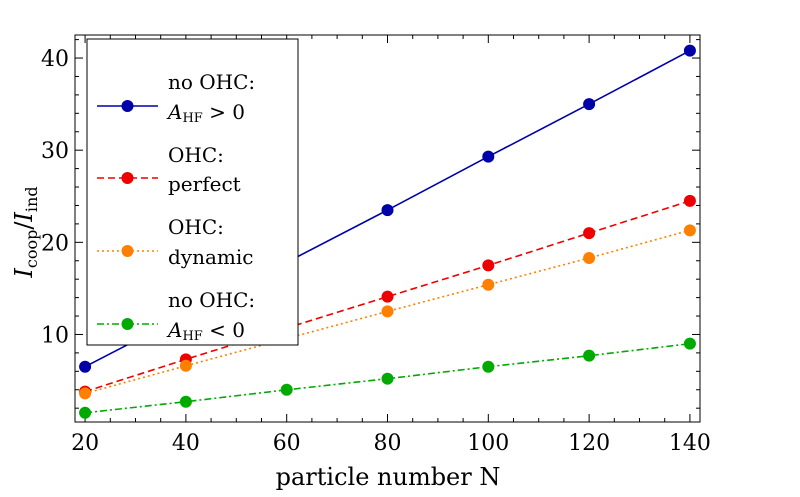 The width and height of the screenshot is (800, 497). I want to click on x-tick-label: 100, so click(488, 443).